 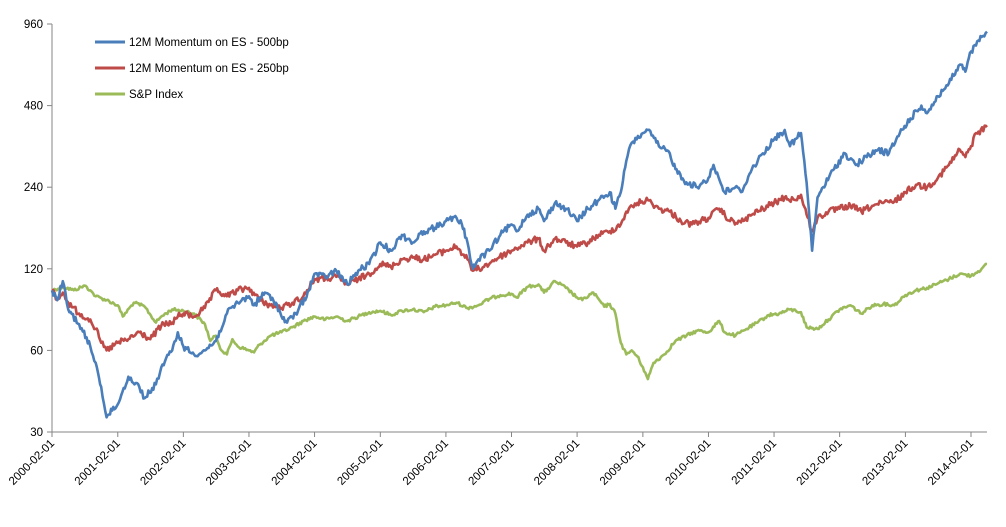 I want to click on legend-label-0: 12M Momentum on ES - 500bp, so click(x=209, y=43).